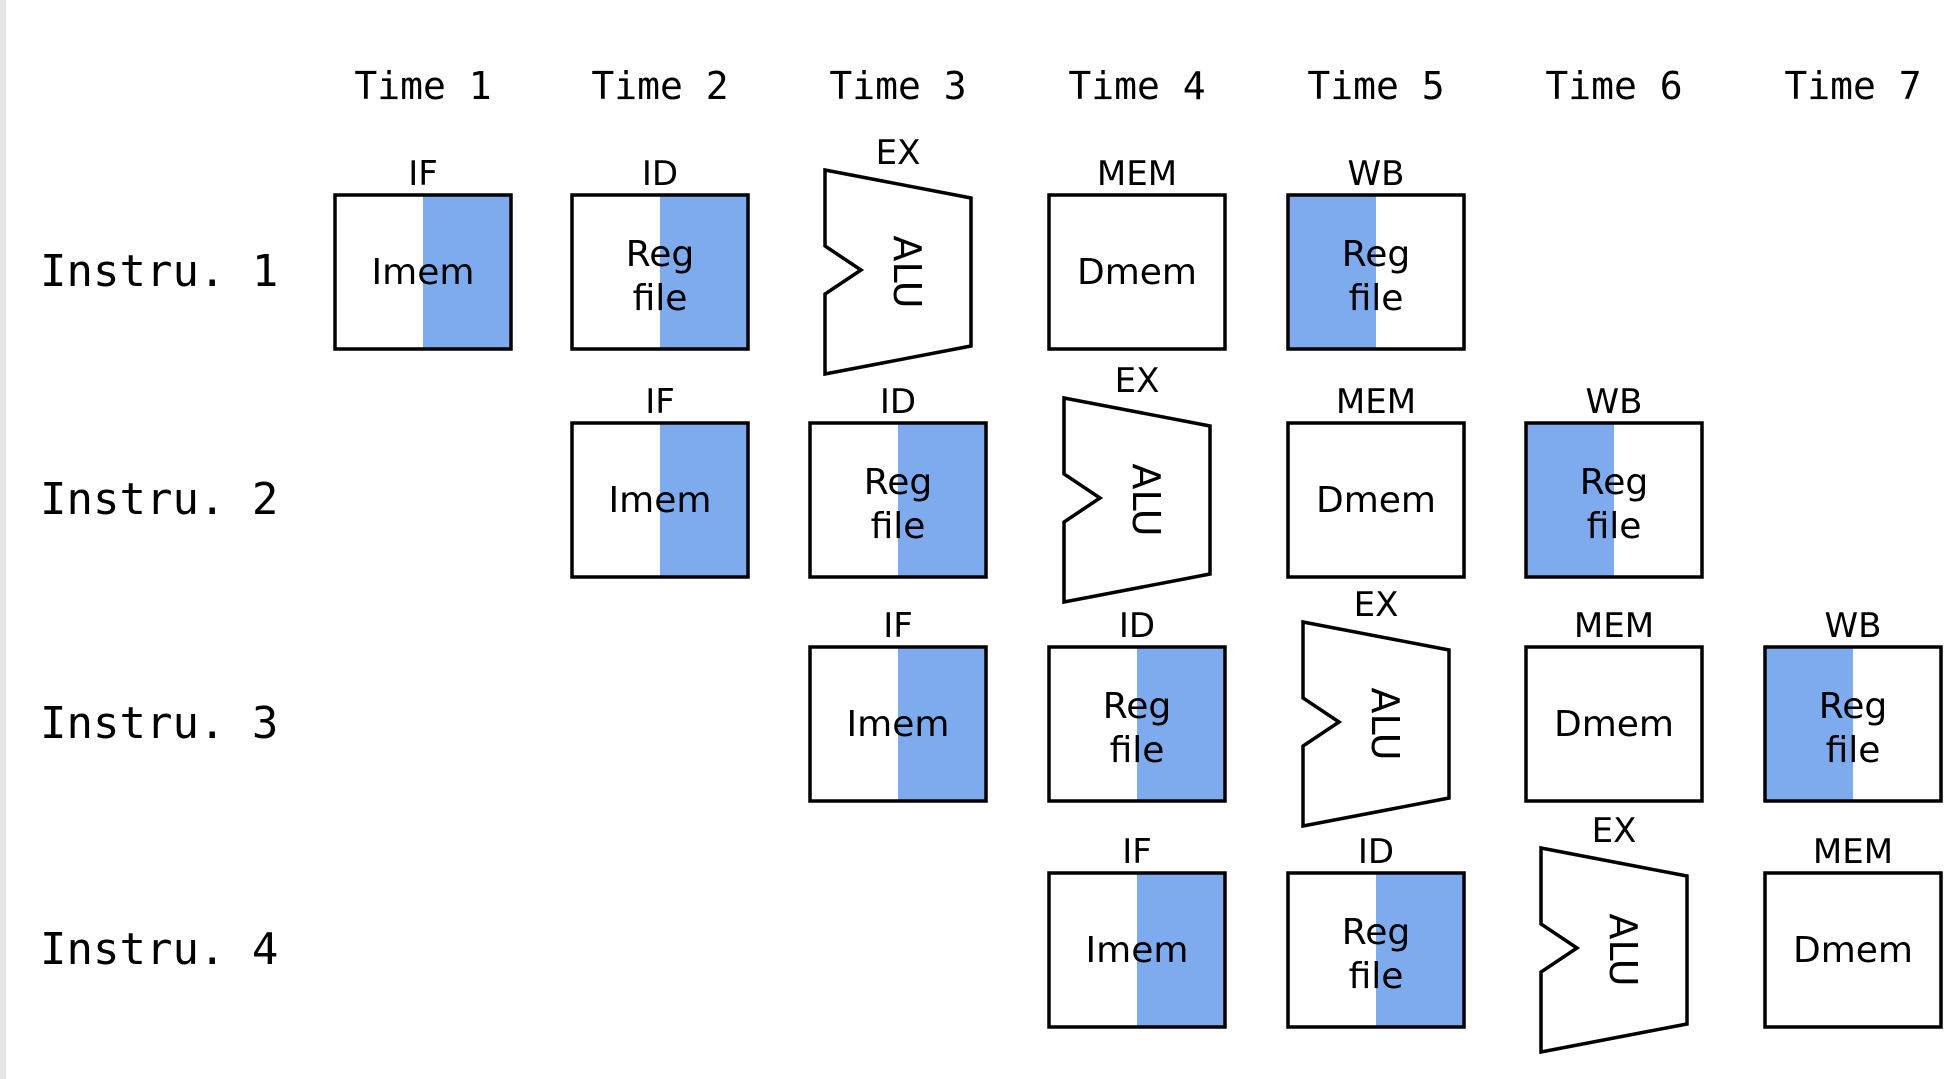  What do you see at coordinates (1852, 86) in the screenshot?
I see `time-header-7: Time 7` at bounding box center [1852, 86].